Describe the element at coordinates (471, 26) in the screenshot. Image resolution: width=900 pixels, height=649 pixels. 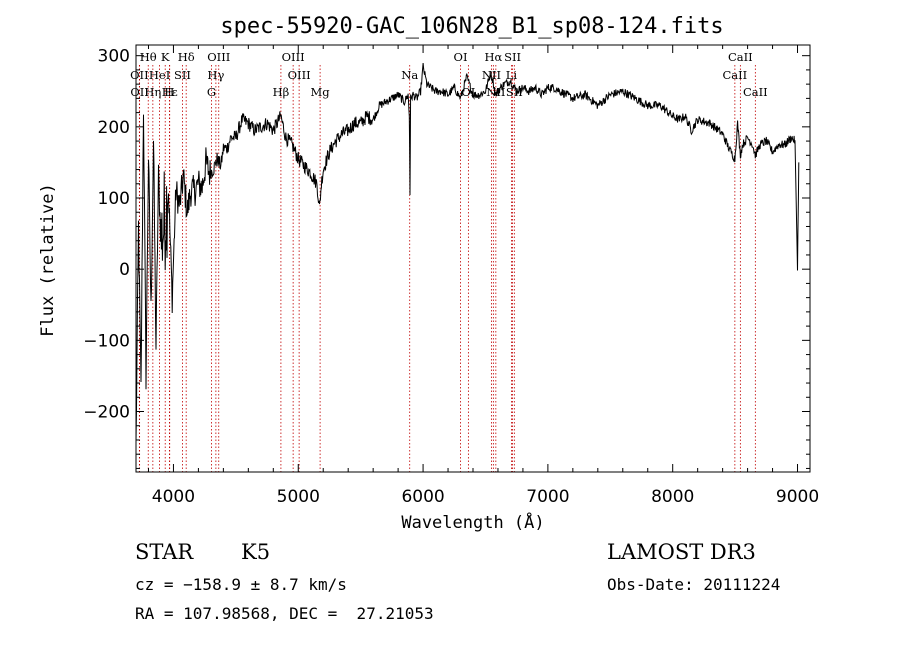
I see `chart-title: spec-55920-GAC_106N28_B1_sp08-124.fits` at that location.